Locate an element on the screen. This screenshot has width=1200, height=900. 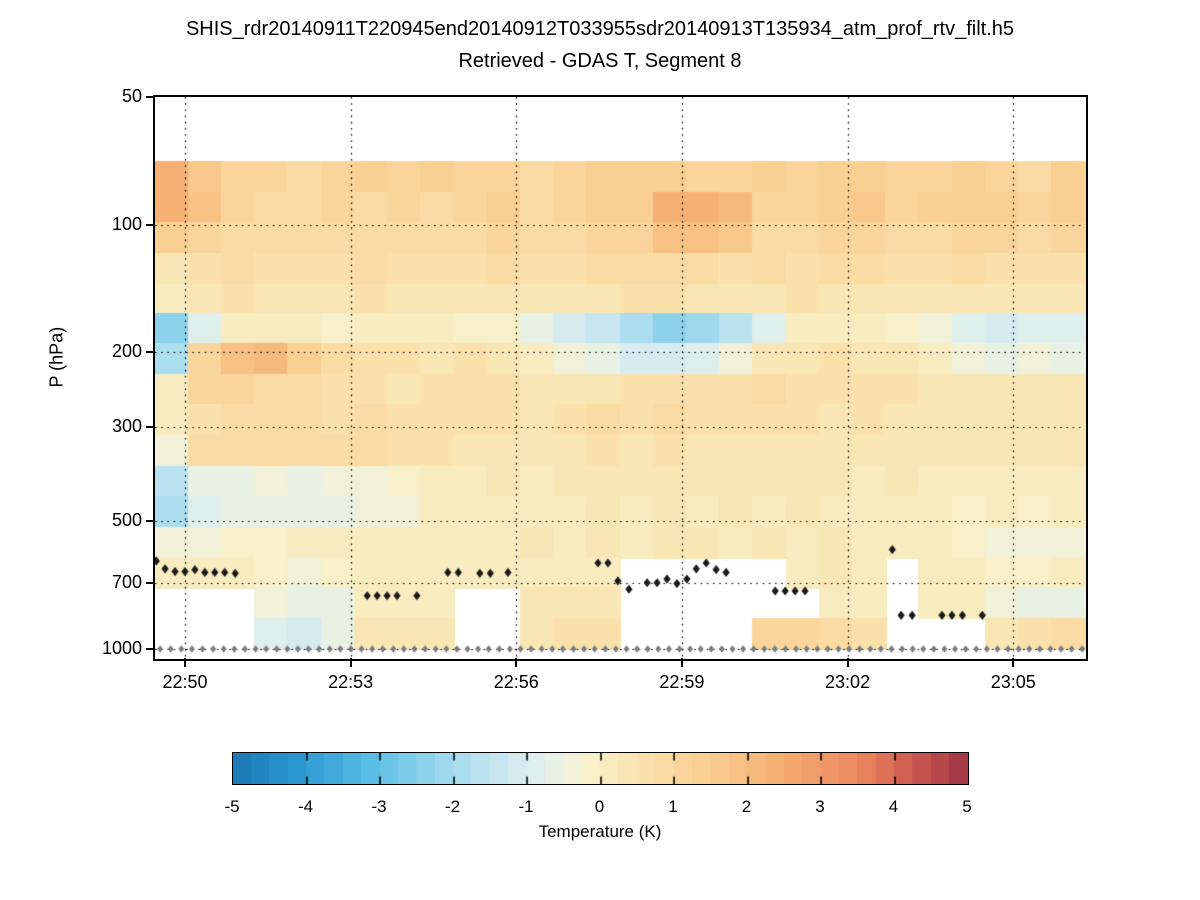
y-tick-label: 300 is located at coordinates (126, 426).